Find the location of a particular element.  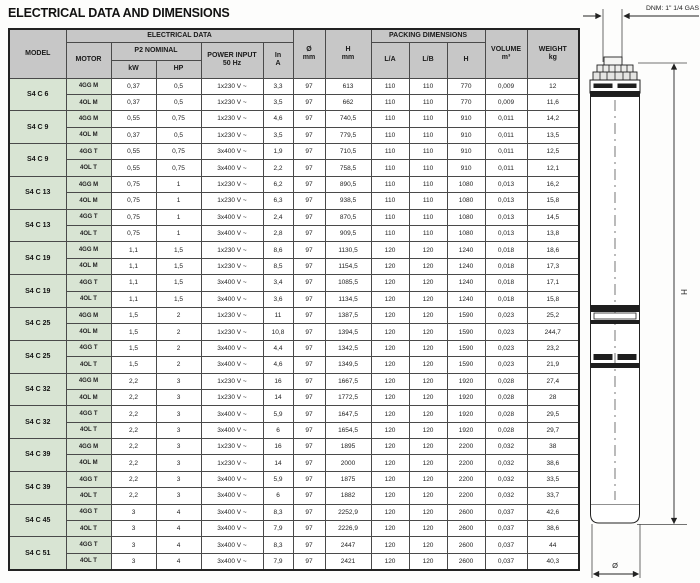

h-pack-cell: 1240 is located at coordinates (466, 266).